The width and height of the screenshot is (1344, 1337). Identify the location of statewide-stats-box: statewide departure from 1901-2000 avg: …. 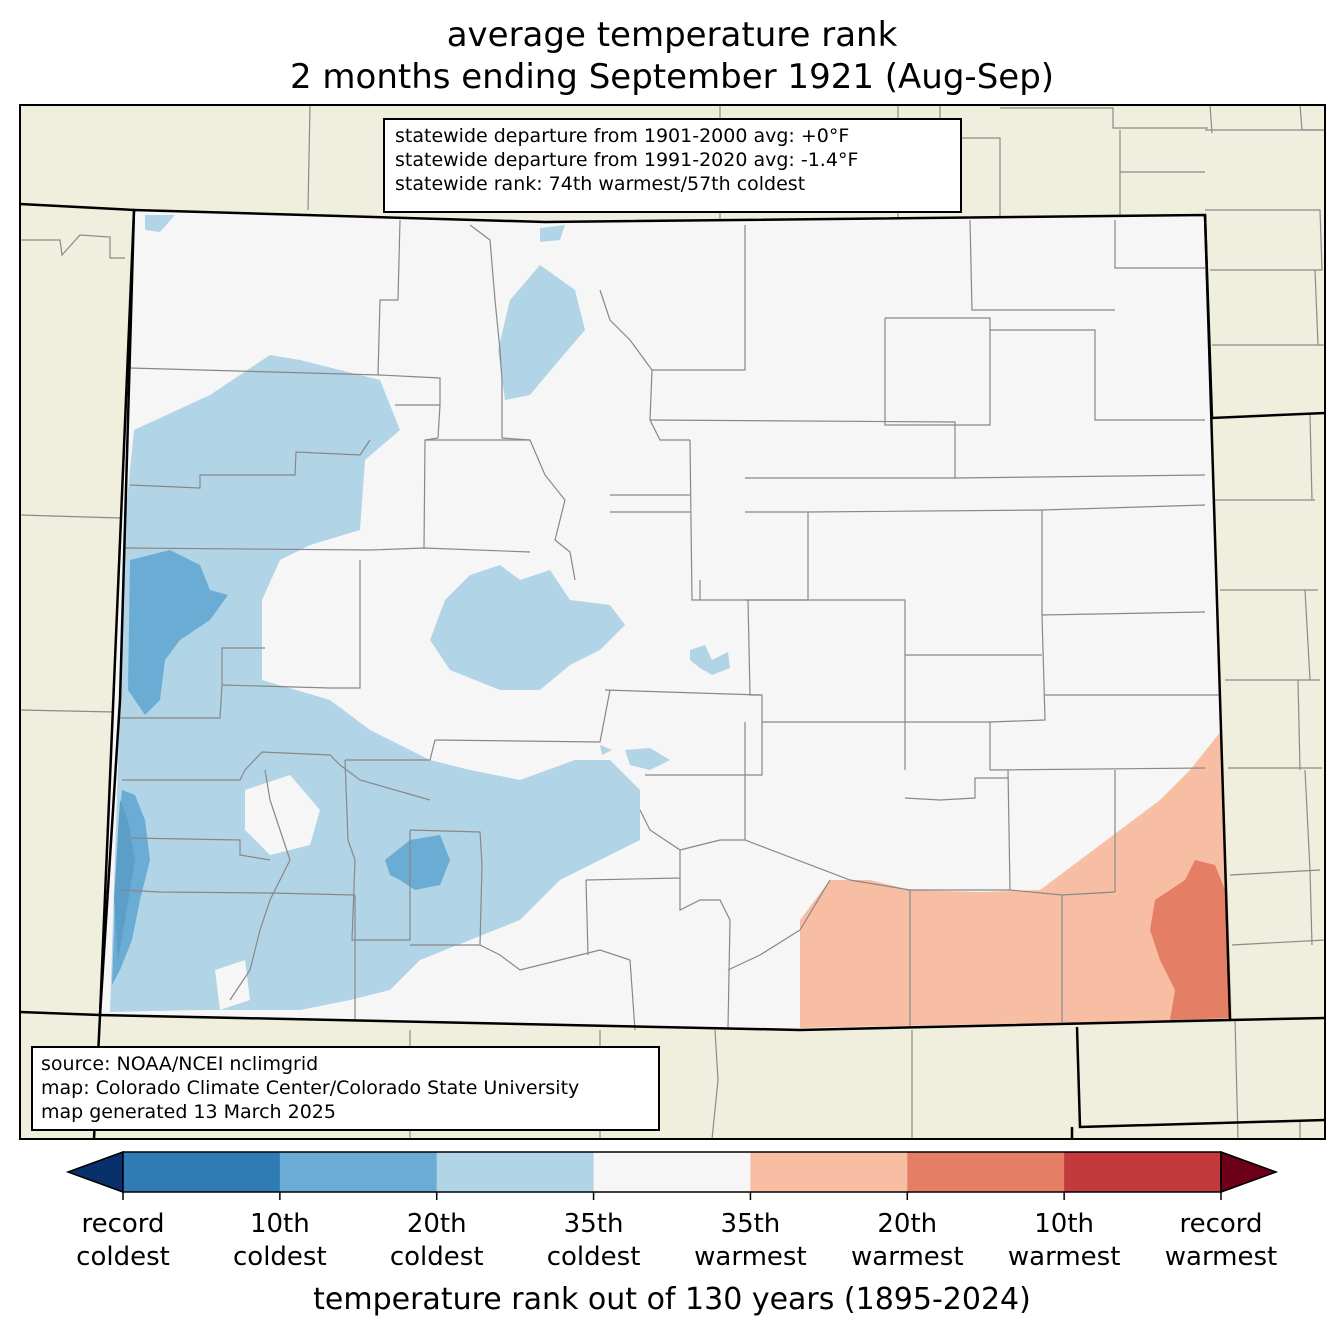
(672, 165).